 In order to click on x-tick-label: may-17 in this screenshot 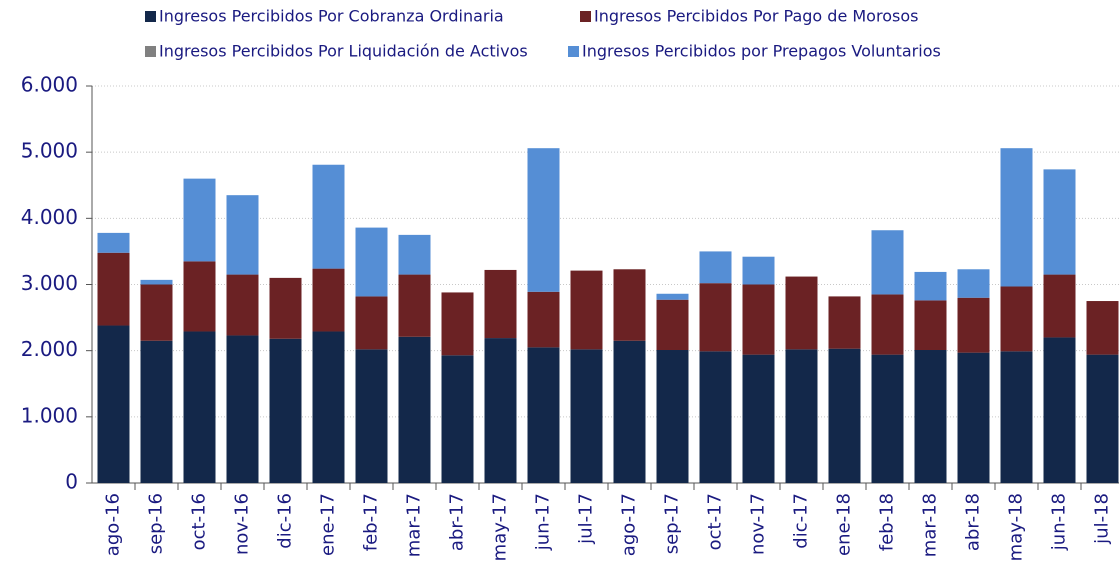, I will do `click(500, 527)`.